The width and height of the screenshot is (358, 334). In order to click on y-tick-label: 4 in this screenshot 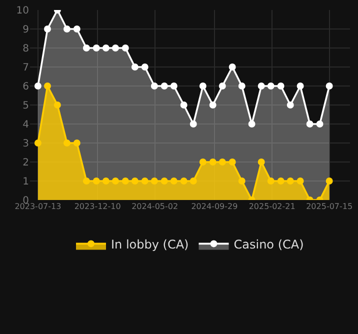, I will do `click(25, 125)`.